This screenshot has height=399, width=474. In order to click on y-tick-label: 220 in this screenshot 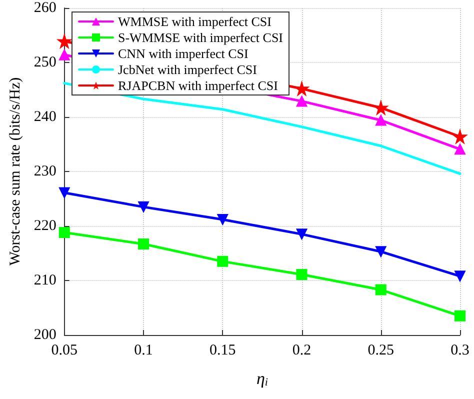, I will do `click(45, 226)`.